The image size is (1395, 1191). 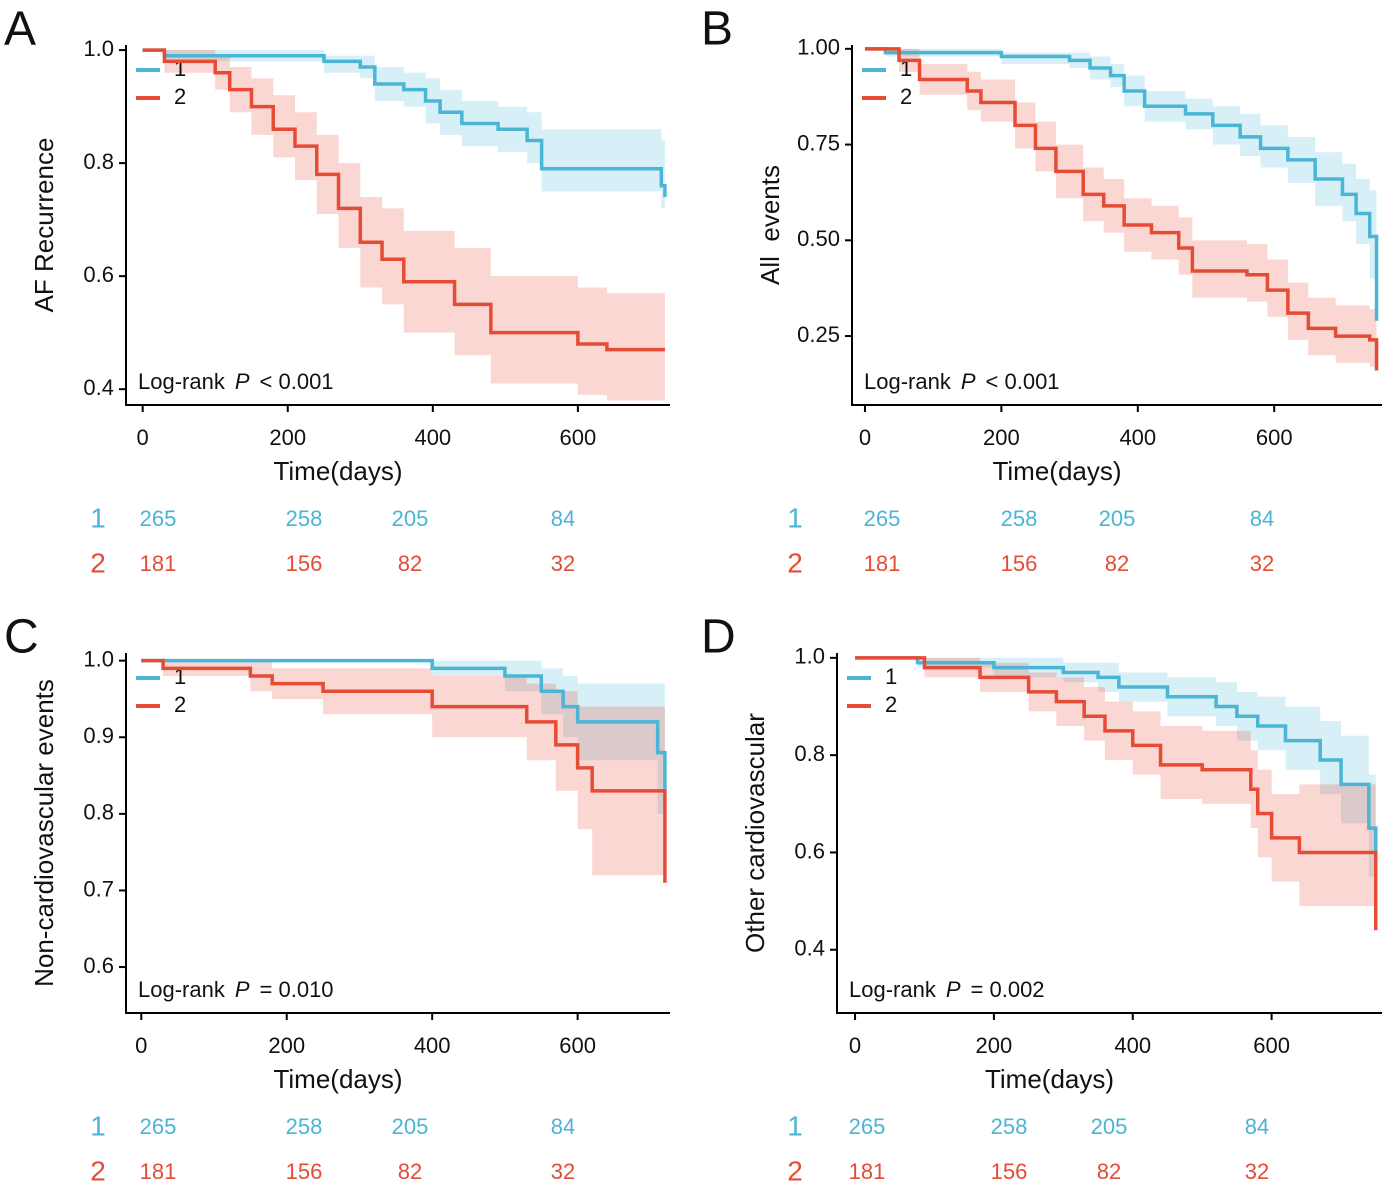 What do you see at coordinates (20, 29) in the screenshot?
I see `panel-label: A` at bounding box center [20, 29].